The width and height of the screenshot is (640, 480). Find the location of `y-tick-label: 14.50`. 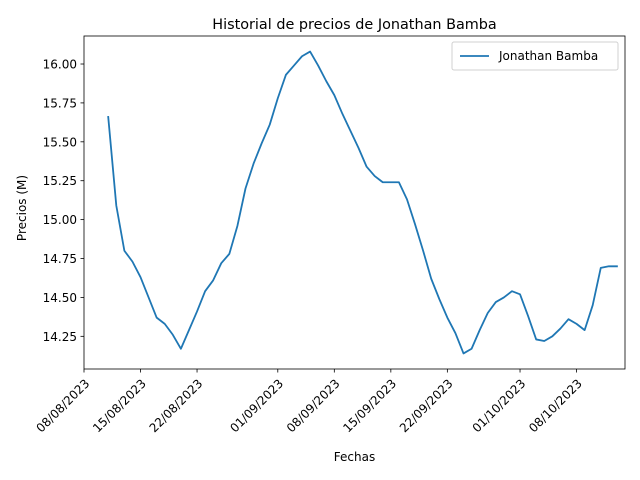

y-tick-label: 14.50 is located at coordinates (60, 298).